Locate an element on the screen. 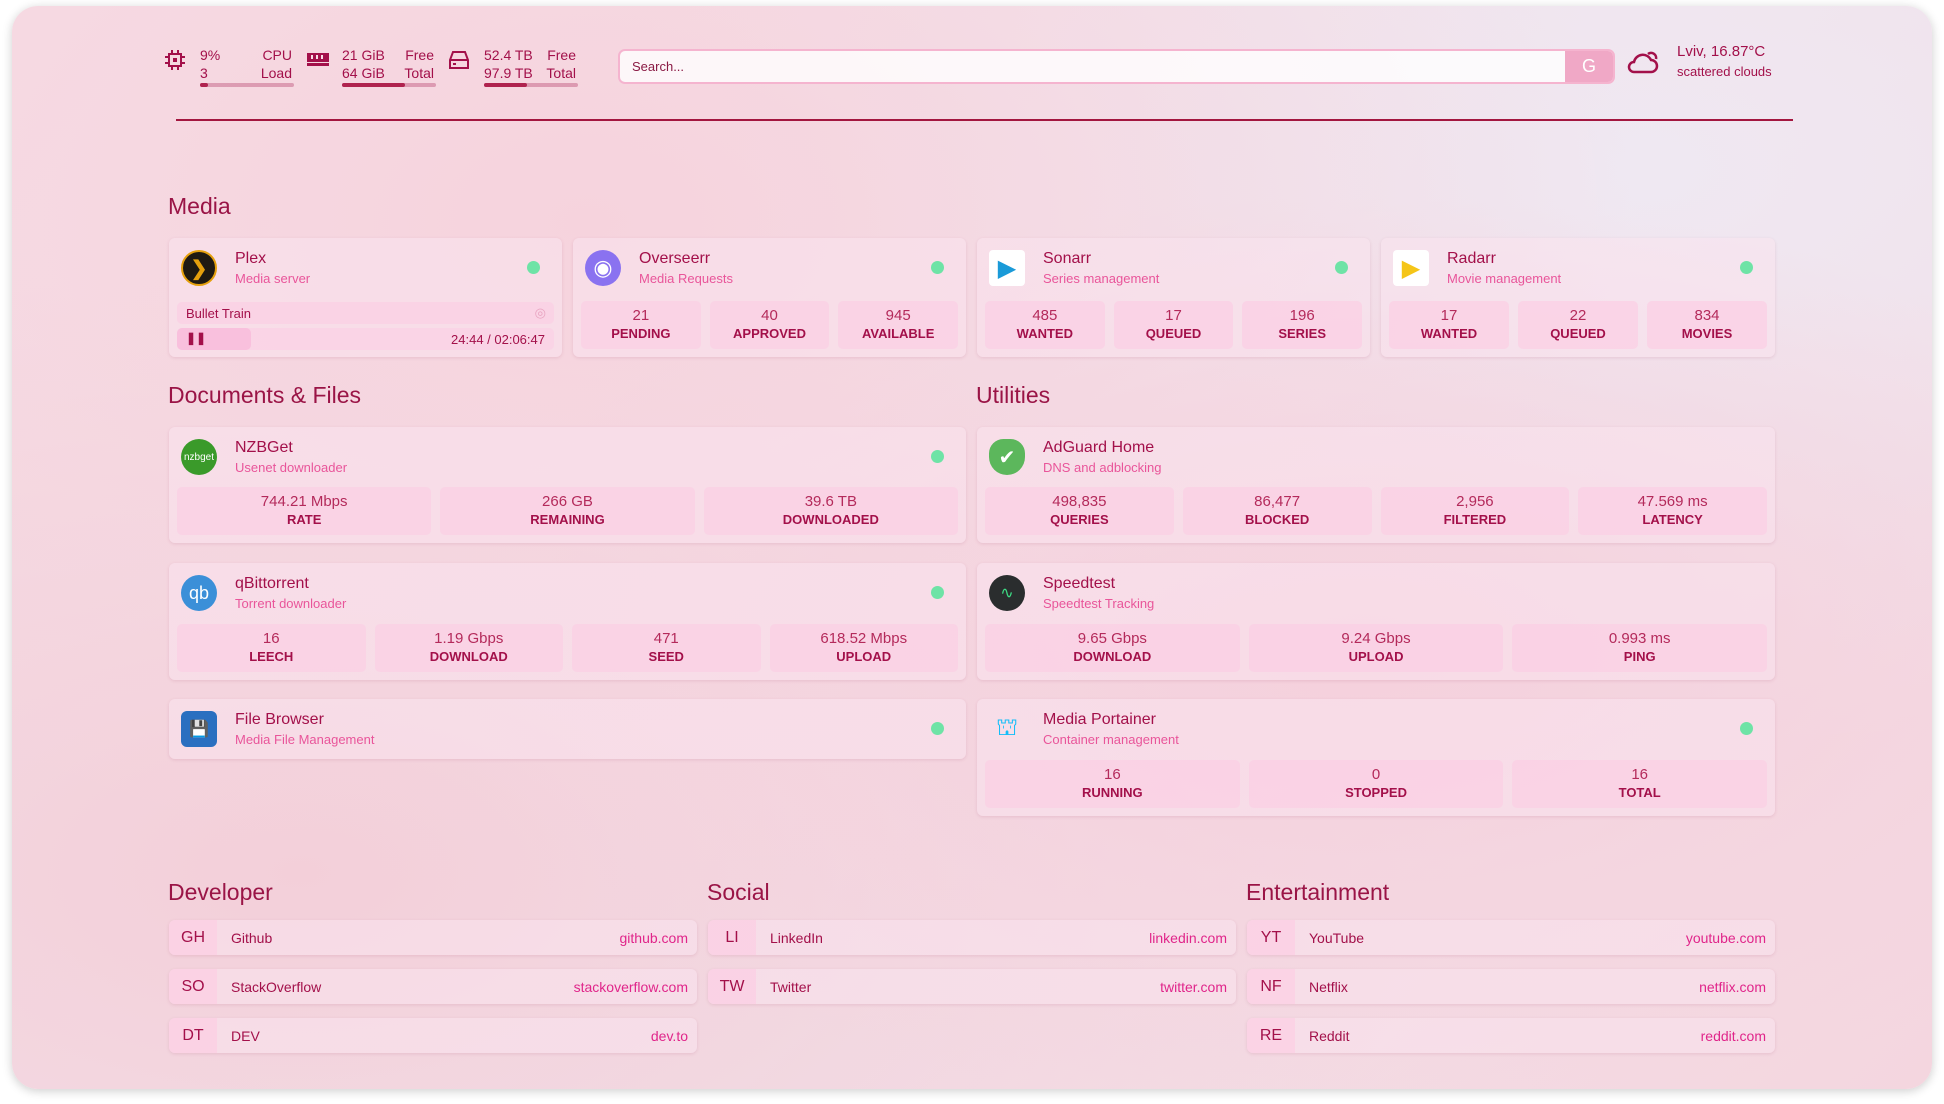 The image size is (1944, 1104). stat-label: SERIES is located at coordinates (1302, 333).